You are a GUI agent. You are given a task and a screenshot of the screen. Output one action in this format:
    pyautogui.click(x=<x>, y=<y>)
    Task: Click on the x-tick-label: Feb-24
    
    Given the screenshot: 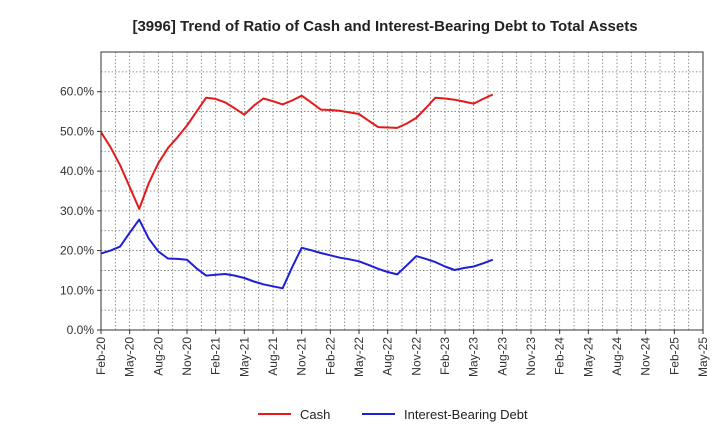 What is the action you would take?
    pyautogui.click(x=560, y=356)
    